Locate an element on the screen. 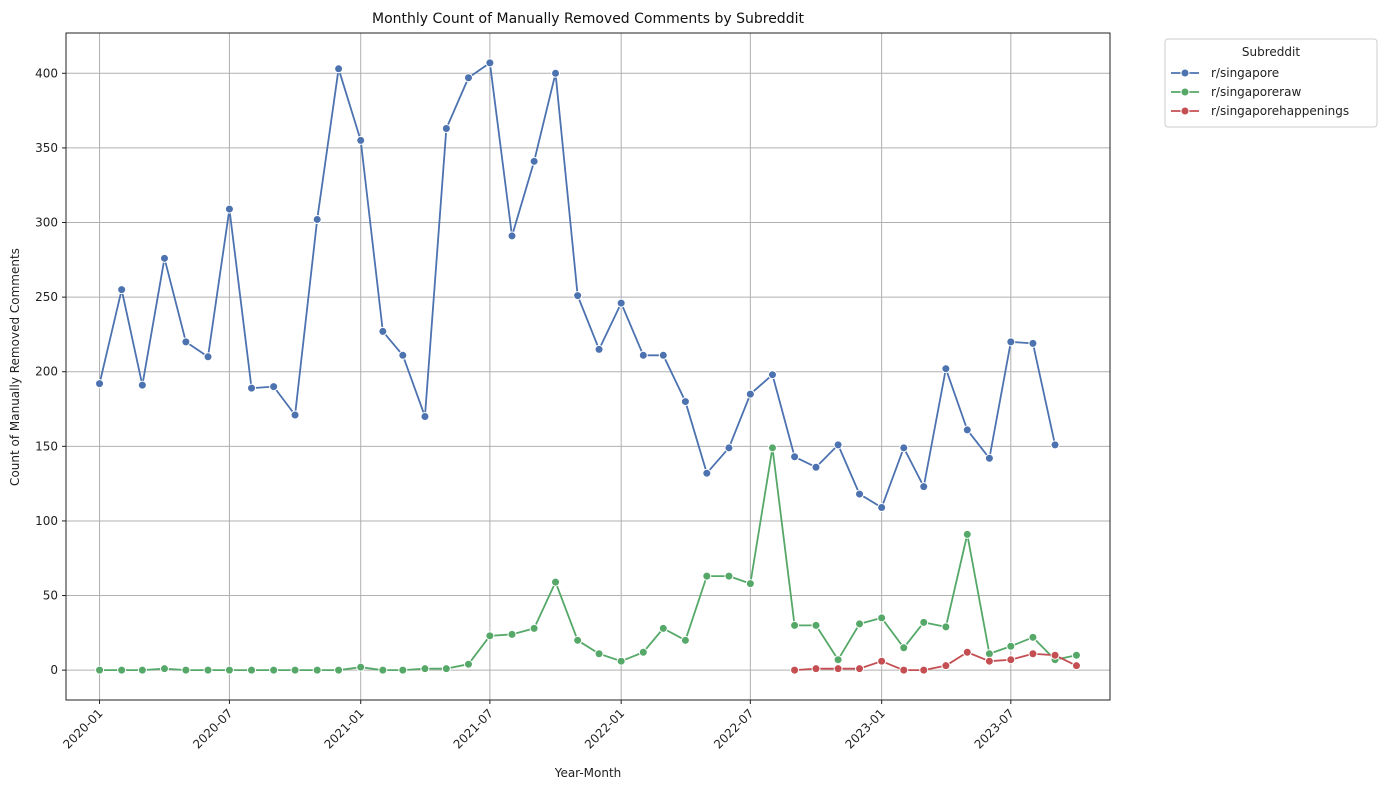  y-tick-label: 150 is located at coordinates (46, 446).